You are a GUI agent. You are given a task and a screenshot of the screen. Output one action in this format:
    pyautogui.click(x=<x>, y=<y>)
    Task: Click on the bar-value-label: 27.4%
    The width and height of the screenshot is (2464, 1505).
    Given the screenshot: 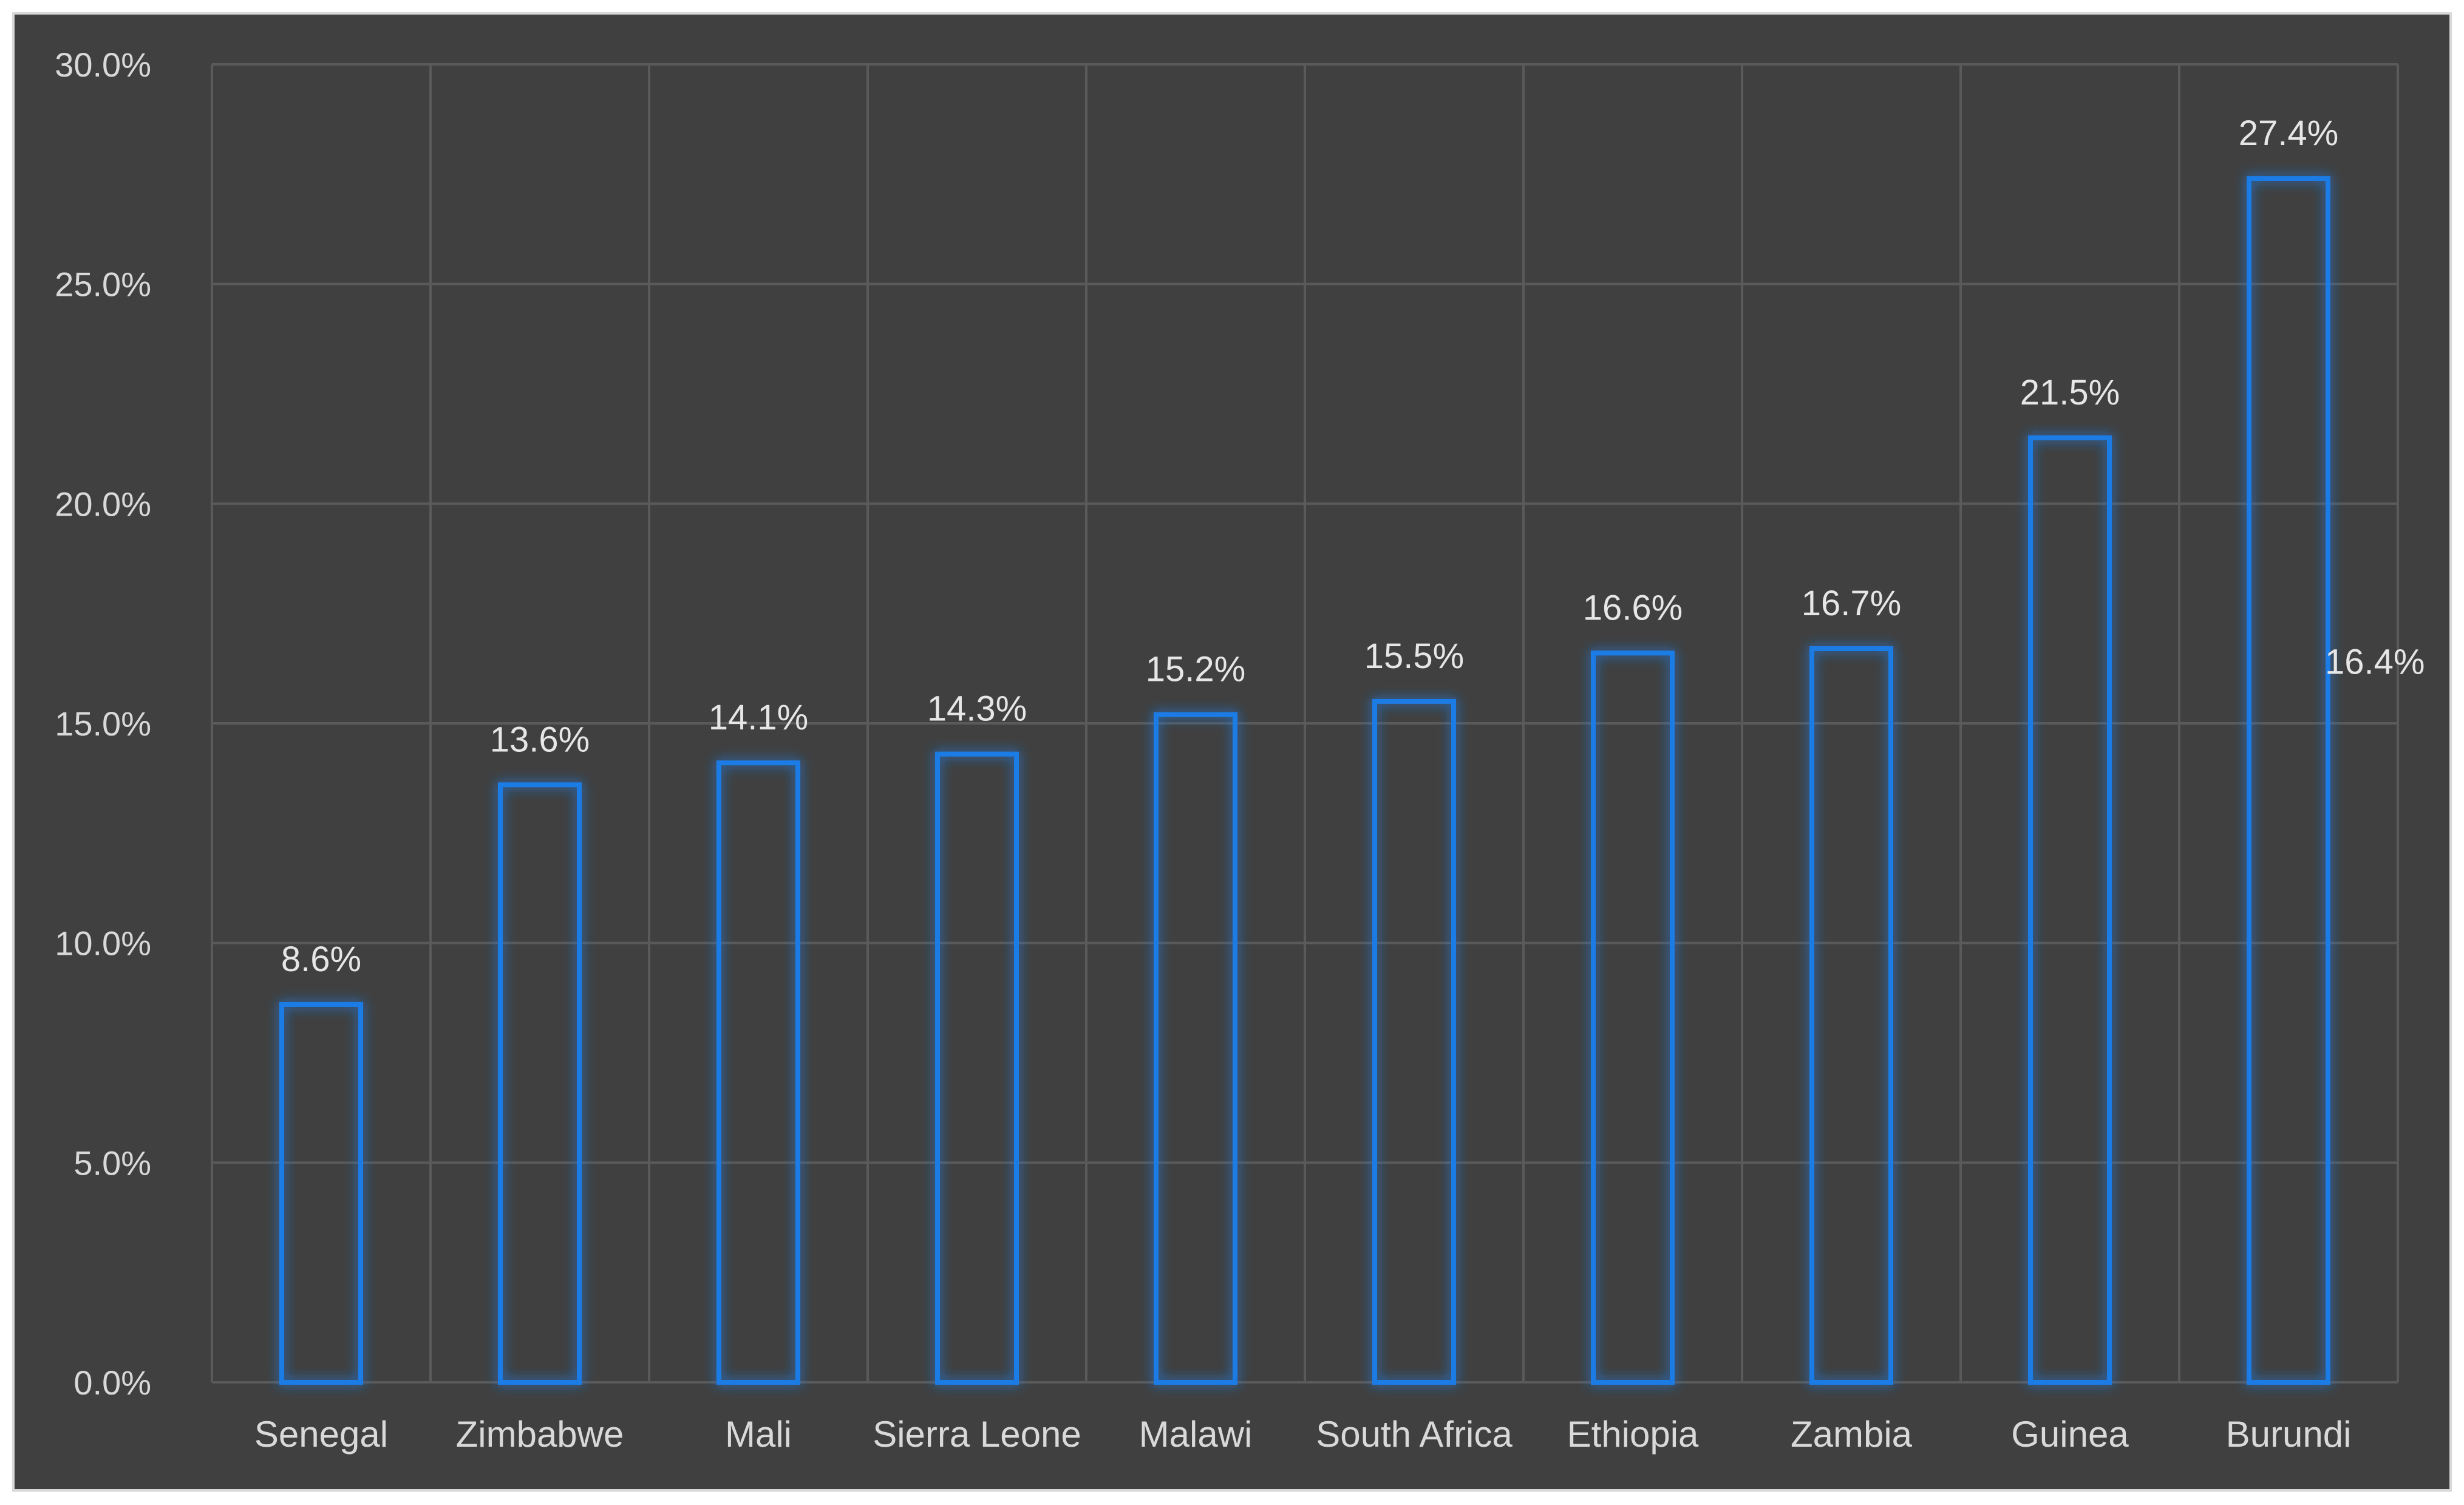 What is the action you would take?
    pyautogui.click(x=2288, y=133)
    